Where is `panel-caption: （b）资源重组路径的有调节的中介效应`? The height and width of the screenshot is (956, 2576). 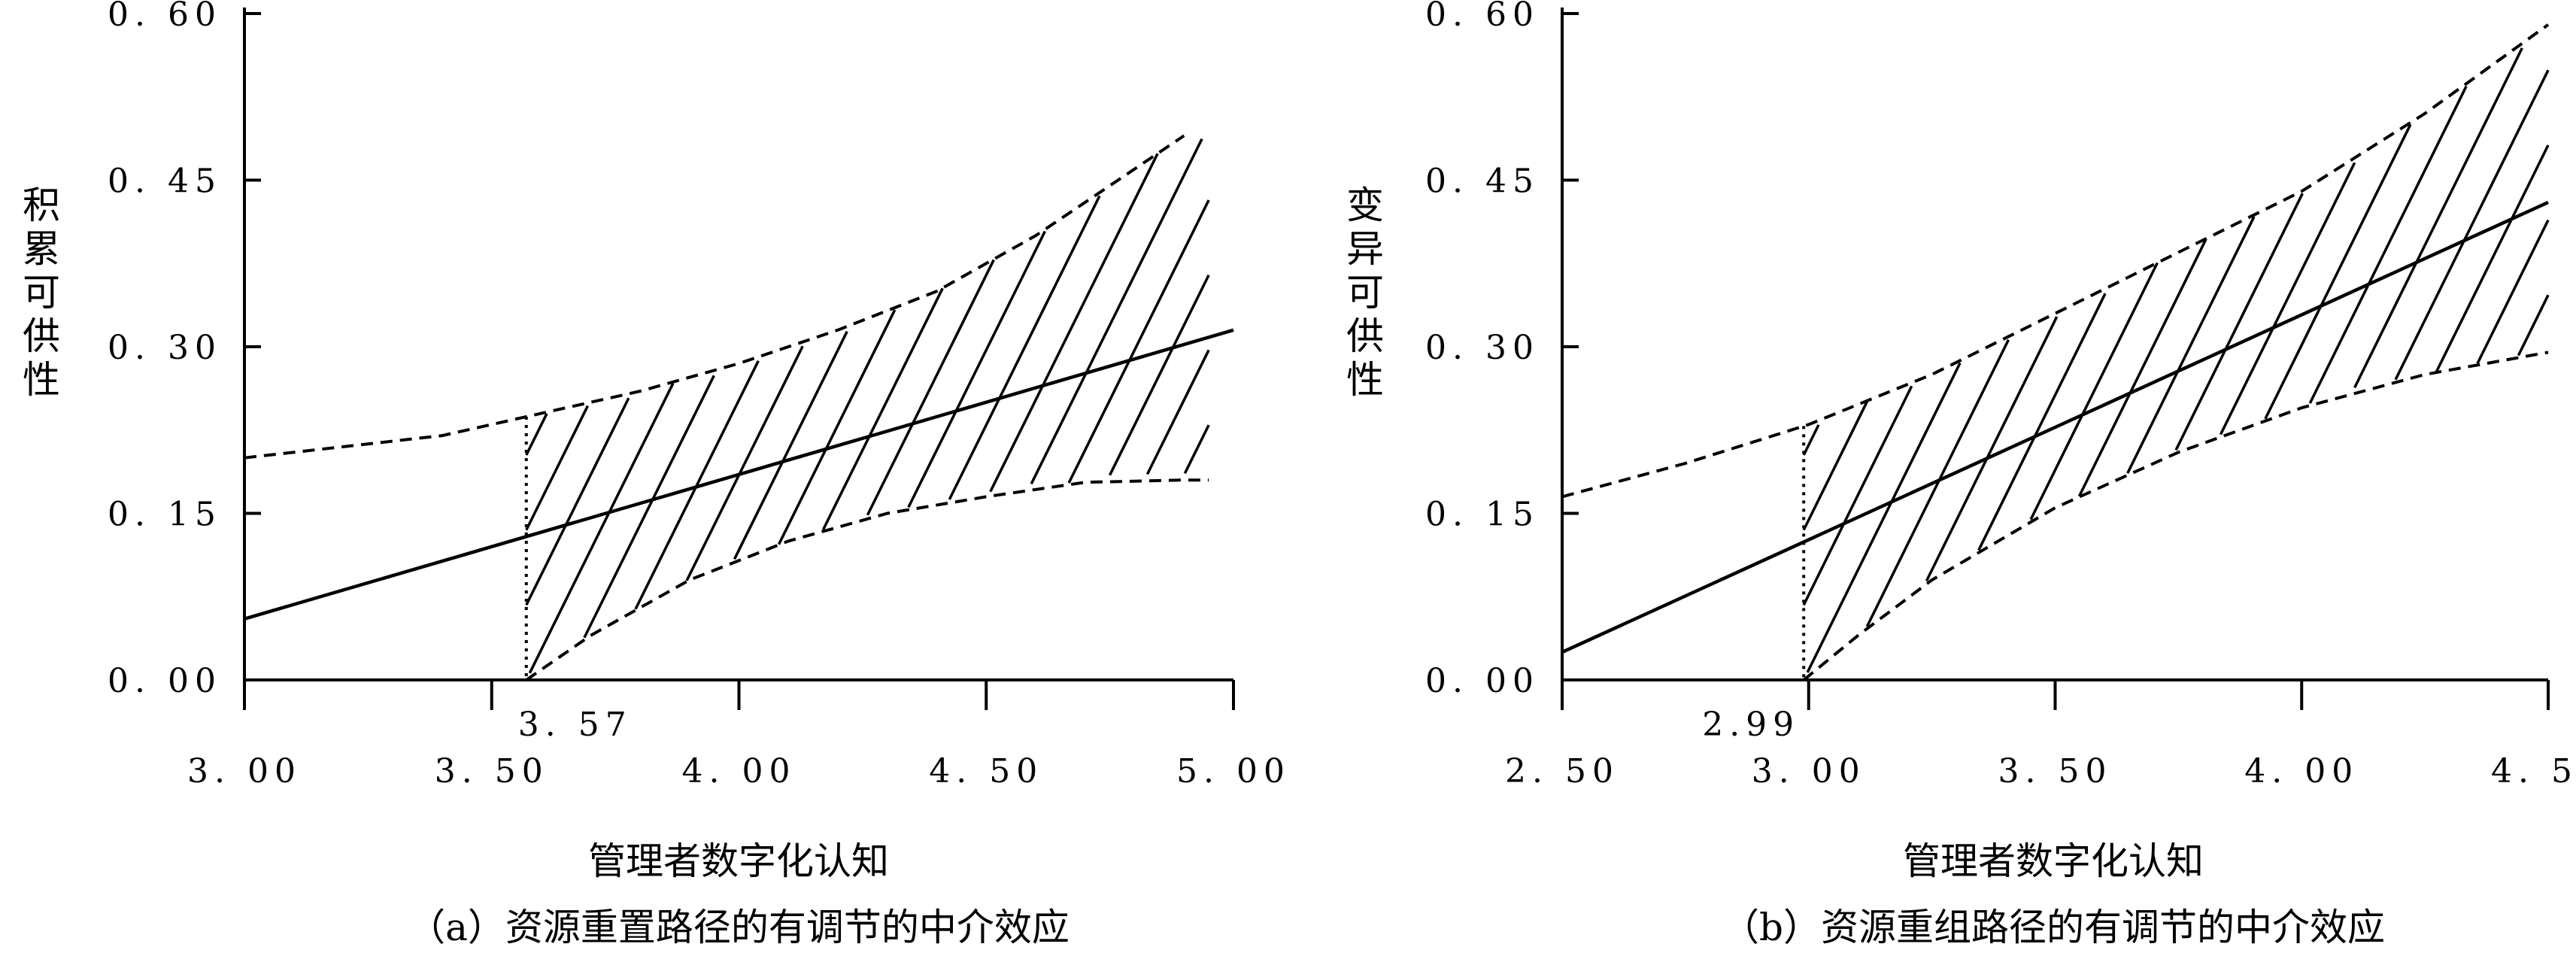
panel-caption: （b）资源重组路径的有调节的中介效应 is located at coordinates (2053, 928).